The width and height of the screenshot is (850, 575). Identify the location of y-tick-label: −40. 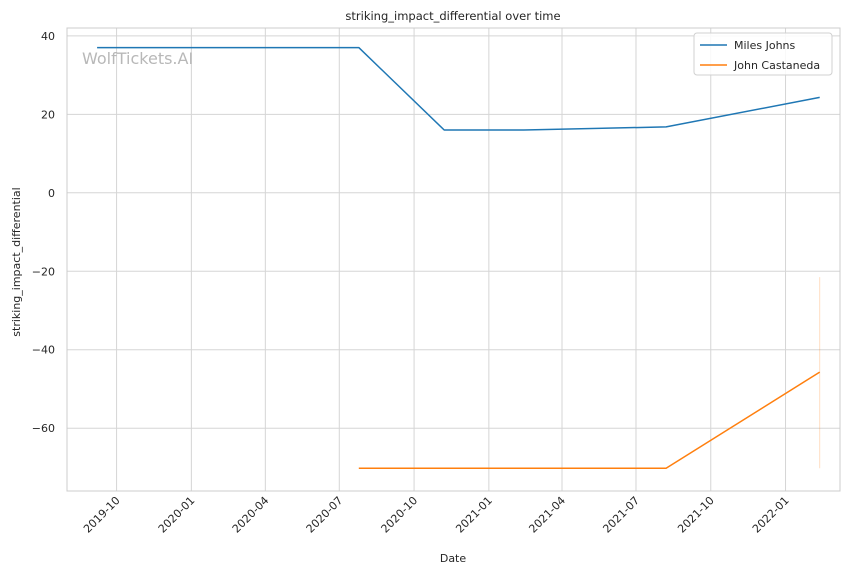
(43, 350).